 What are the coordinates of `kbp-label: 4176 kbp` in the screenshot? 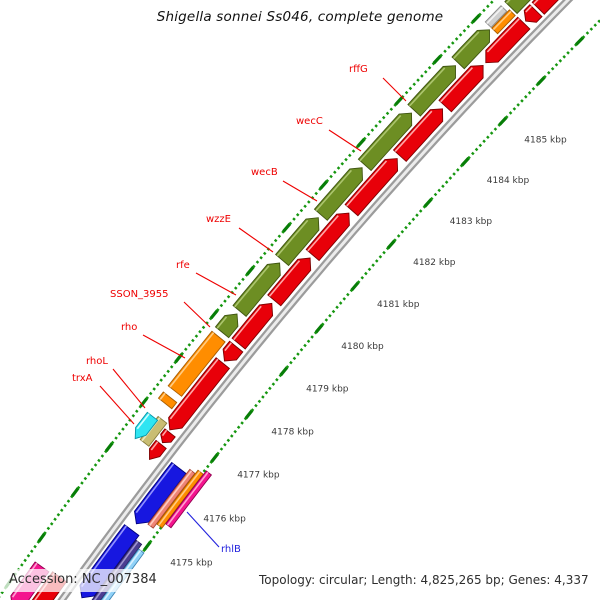 It's located at (224, 519).